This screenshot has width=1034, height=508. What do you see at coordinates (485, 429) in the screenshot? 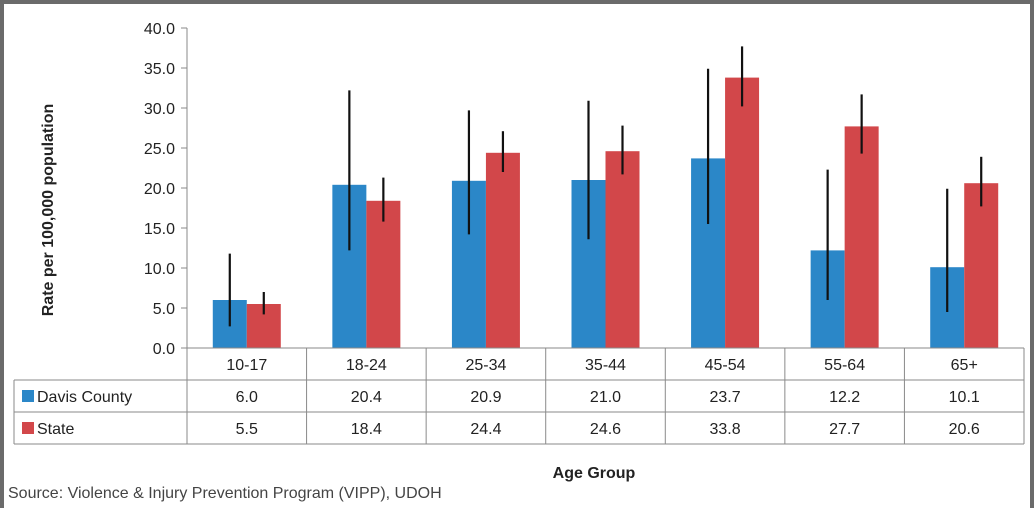
I see `table-value: 24.4` at bounding box center [485, 429].